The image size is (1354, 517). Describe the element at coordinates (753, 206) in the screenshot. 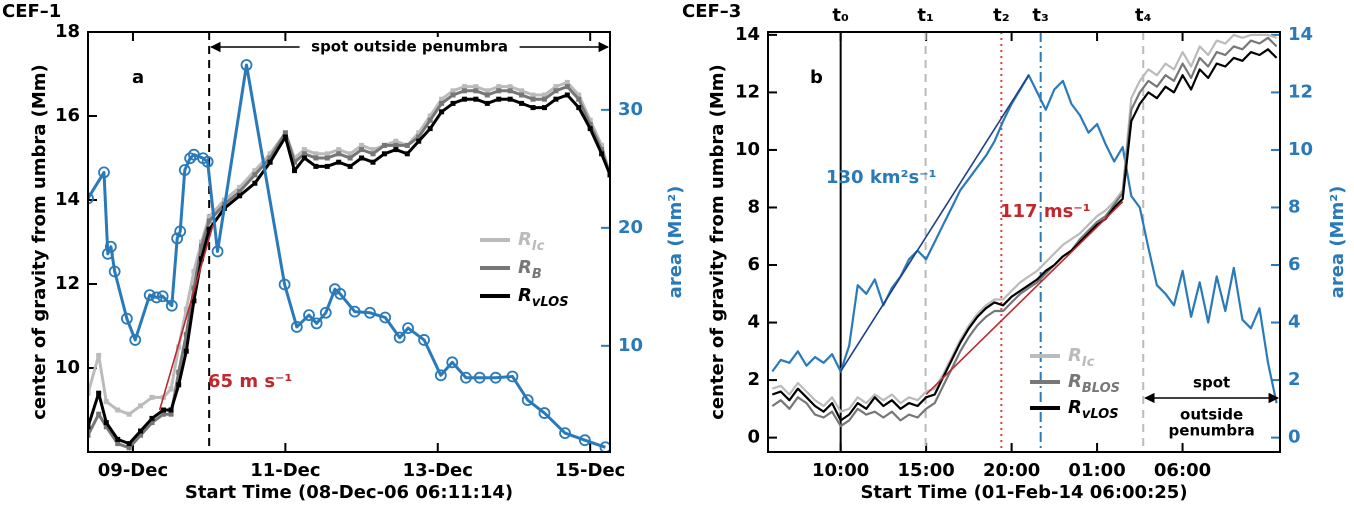

I see `y-tick-label: 8` at that location.